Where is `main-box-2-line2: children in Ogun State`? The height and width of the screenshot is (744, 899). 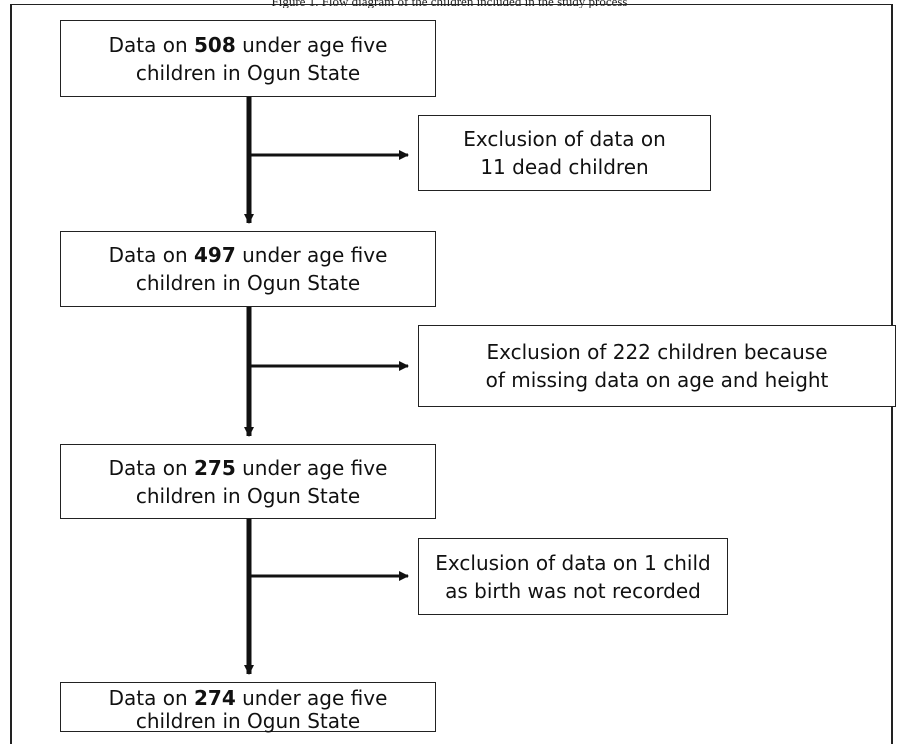 main-box-2-line2: children in Ogun State is located at coordinates (248, 283).